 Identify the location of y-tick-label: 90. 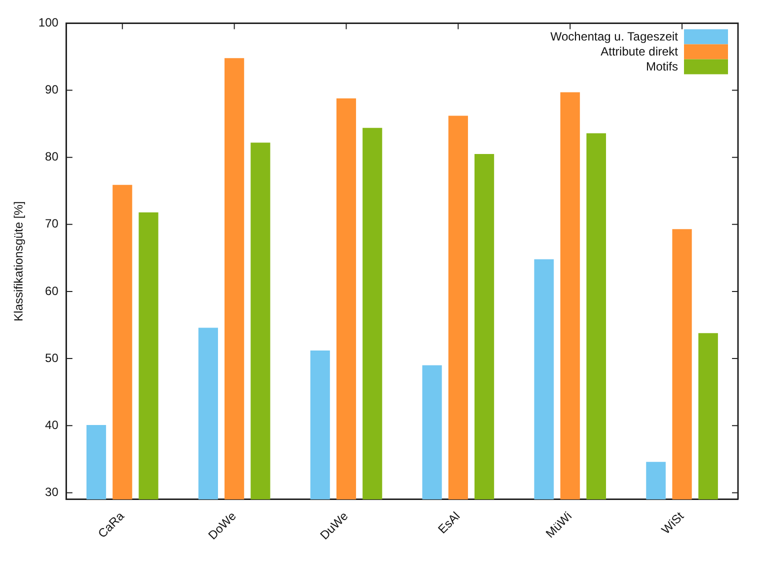
(52, 89).